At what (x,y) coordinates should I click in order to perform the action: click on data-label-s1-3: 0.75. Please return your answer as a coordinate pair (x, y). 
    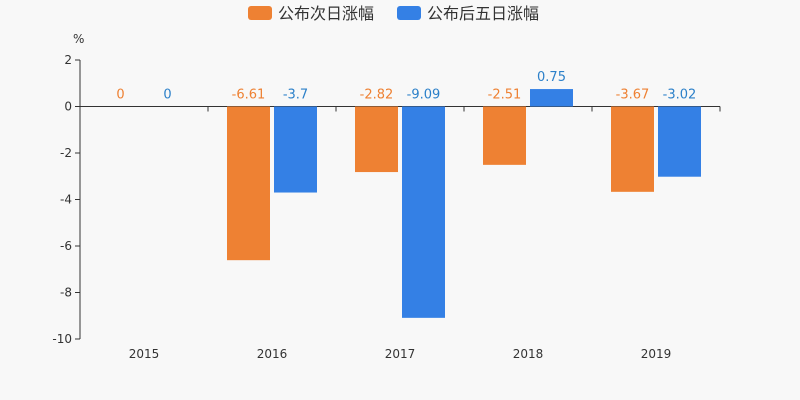
    Looking at the image, I should click on (551, 77).